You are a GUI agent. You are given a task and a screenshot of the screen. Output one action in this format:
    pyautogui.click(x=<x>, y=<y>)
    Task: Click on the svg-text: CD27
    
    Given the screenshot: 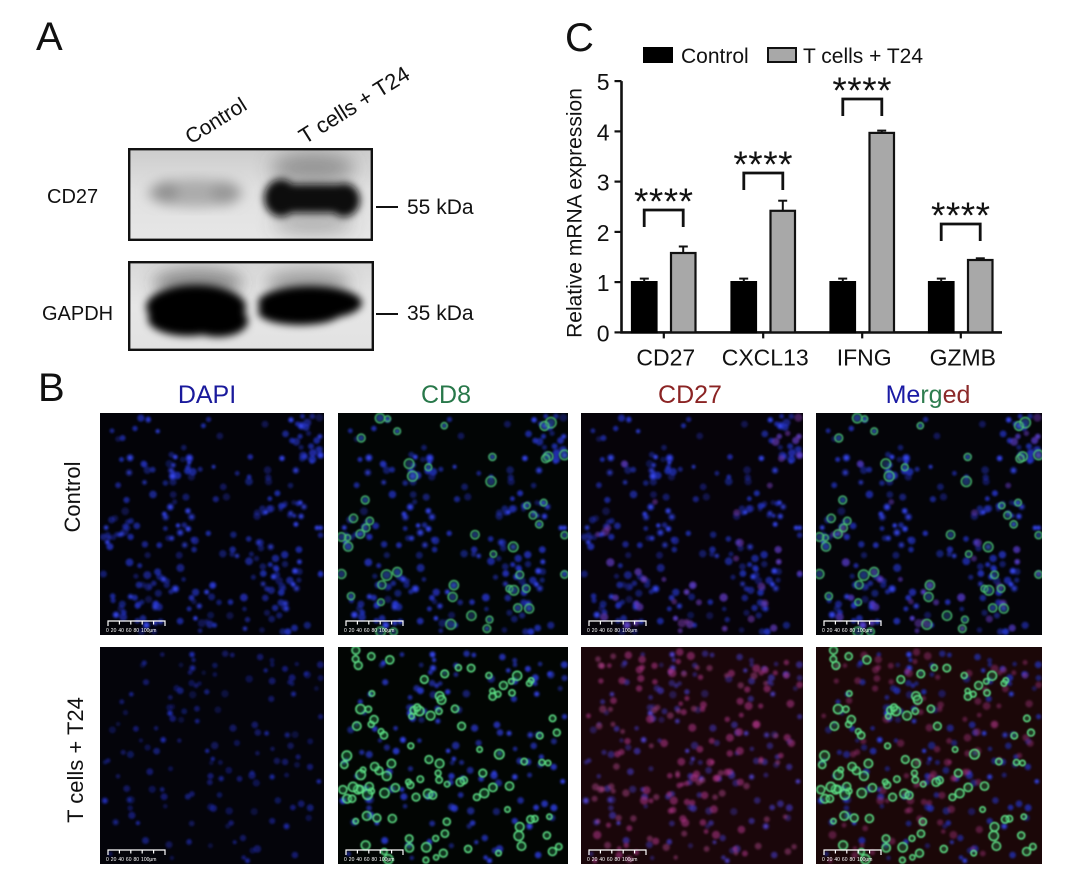 What is the action you would take?
    pyautogui.click(x=665, y=357)
    